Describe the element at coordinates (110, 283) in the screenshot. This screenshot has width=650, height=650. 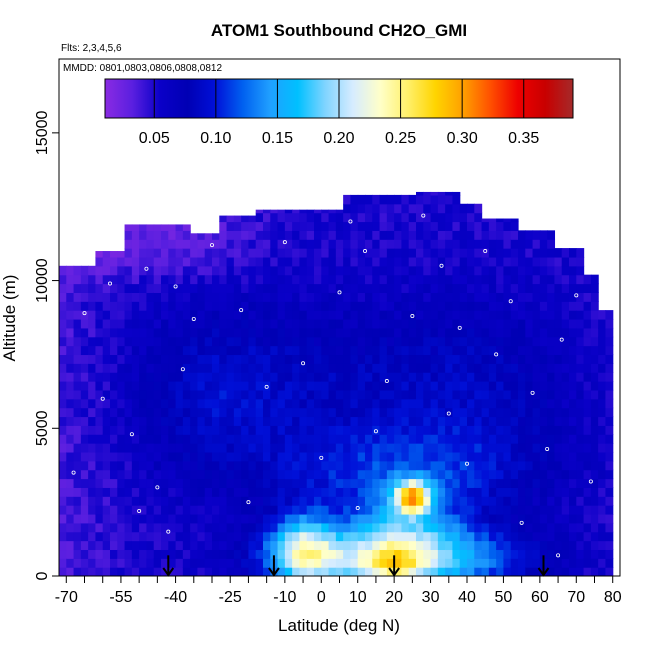
I see `observation-point` at that location.